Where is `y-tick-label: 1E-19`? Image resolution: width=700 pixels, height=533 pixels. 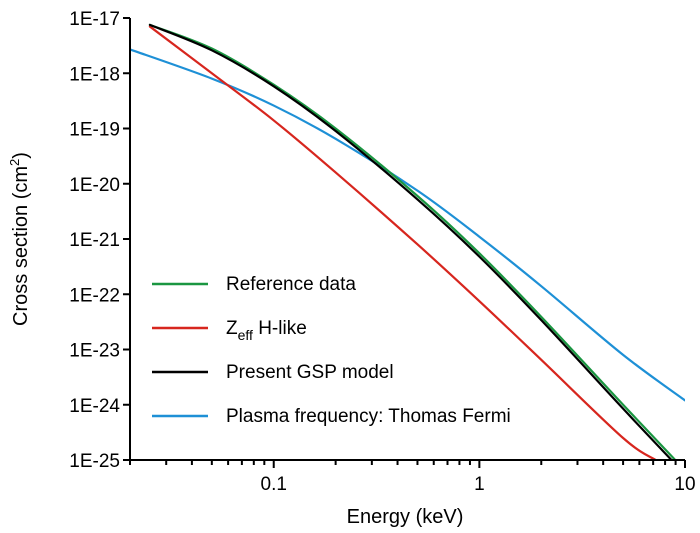
y-tick-label: 1E-19 is located at coordinates (94, 130).